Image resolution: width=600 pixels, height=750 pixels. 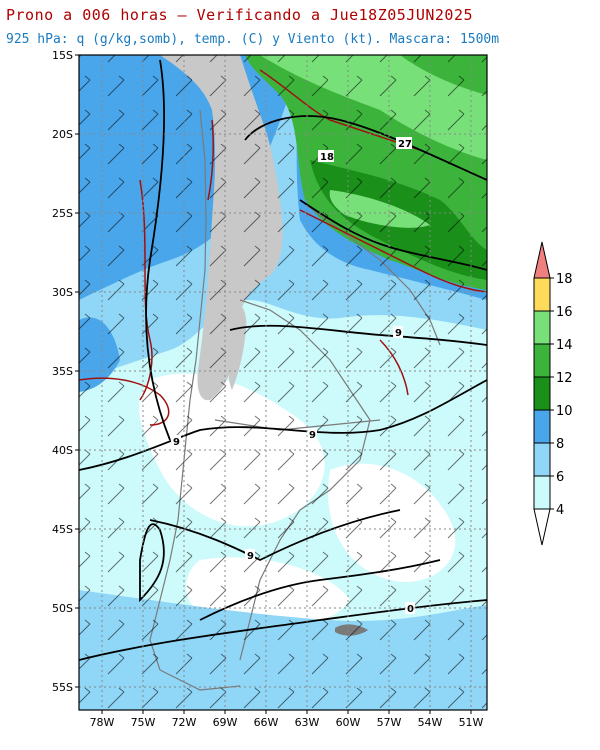 What do you see at coordinates (62, 529) in the screenshot?
I see `latitude-label: 45S` at bounding box center [62, 529].